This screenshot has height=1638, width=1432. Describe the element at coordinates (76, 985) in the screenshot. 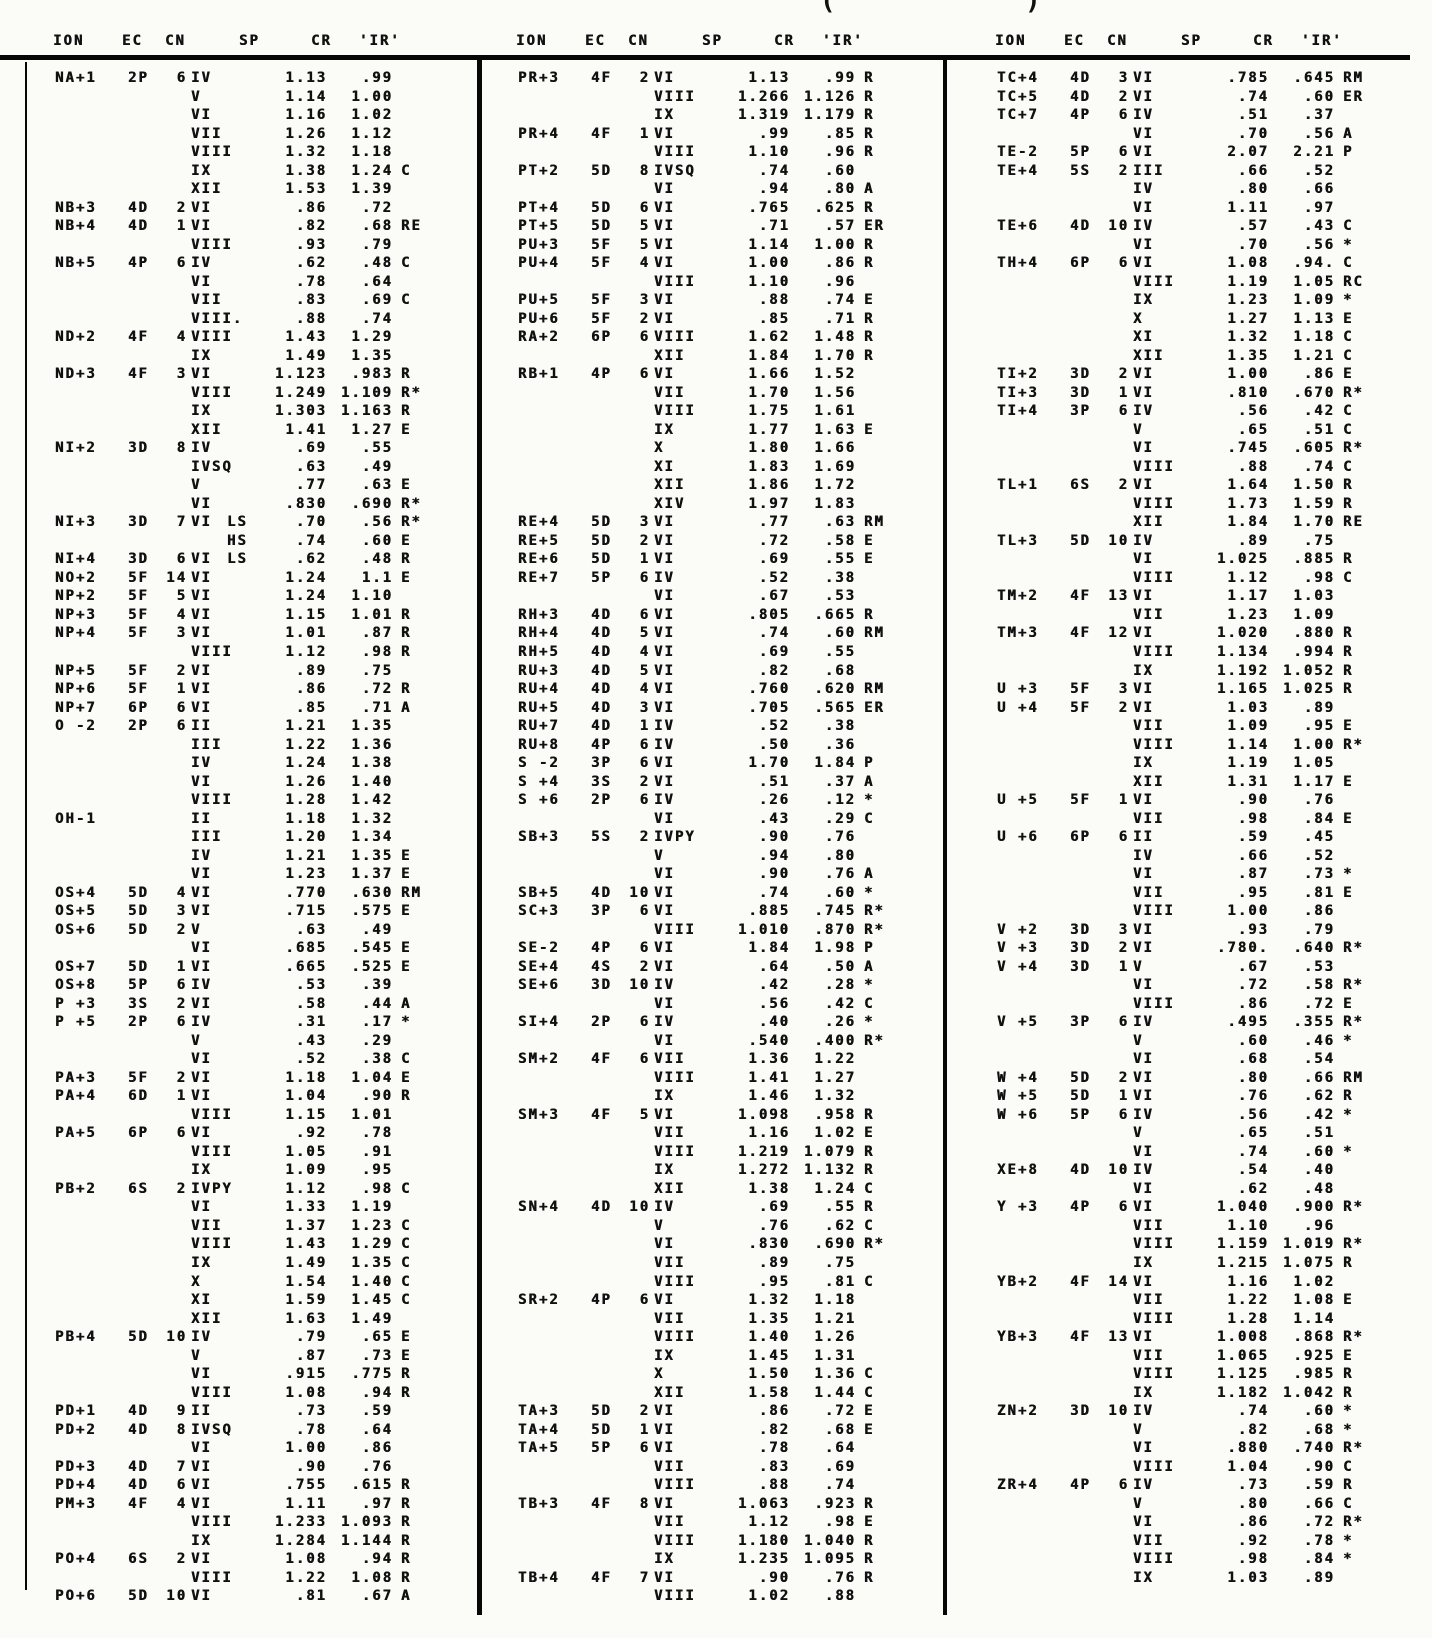

I see `cell-ion: OS+8` at that location.